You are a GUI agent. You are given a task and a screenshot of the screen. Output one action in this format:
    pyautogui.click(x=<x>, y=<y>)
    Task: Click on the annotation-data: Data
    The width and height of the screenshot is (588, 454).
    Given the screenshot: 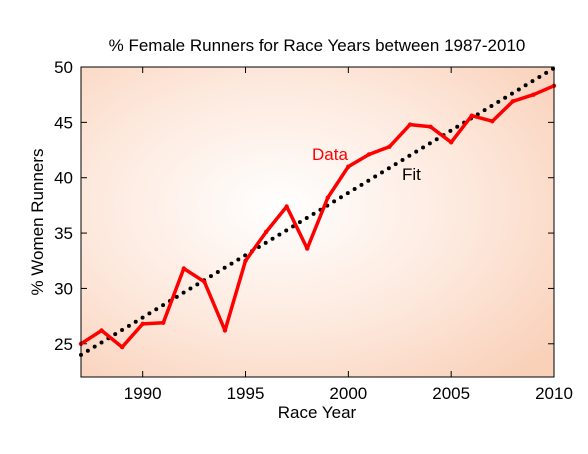 What is the action you would take?
    pyautogui.click(x=330, y=154)
    